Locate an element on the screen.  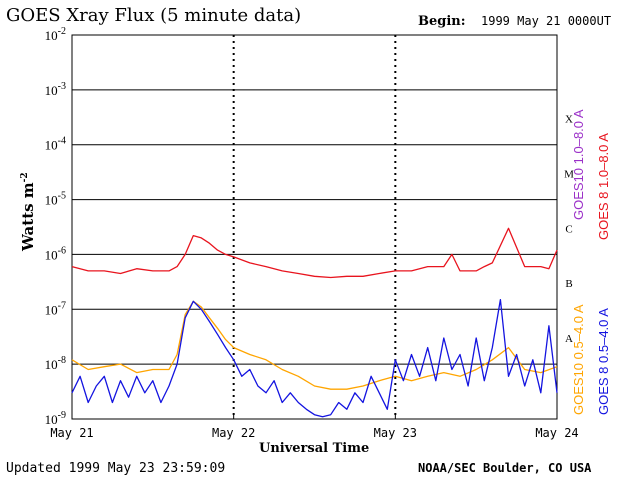
begin-label: Begin: is located at coordinates (442, 21).